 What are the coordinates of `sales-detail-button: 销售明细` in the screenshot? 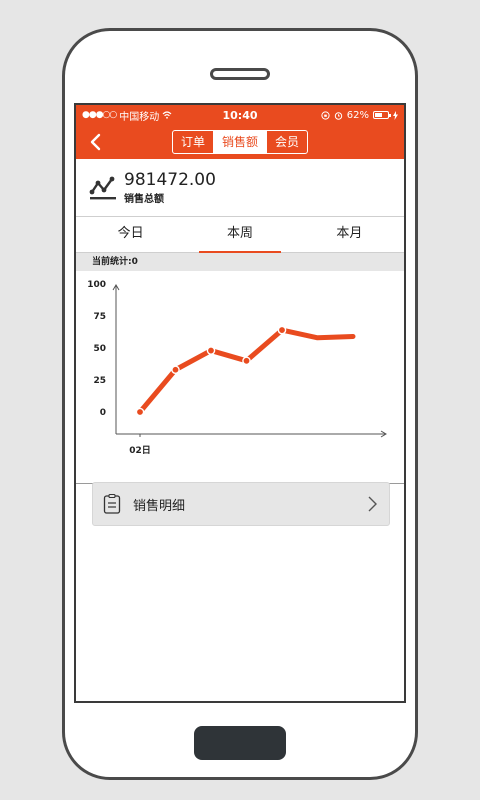 It's located at (241, 504).